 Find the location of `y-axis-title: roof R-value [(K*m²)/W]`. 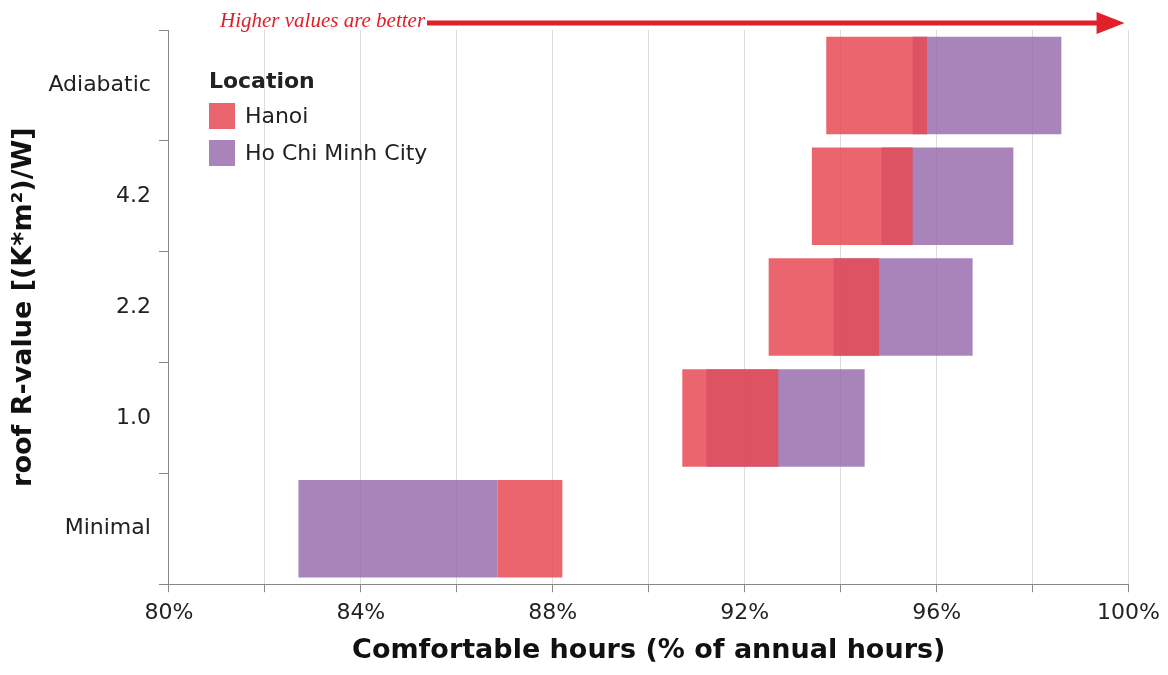

y-axis-title: roof R-value [(K*m²)/W] is located at coordinates (22, 307).